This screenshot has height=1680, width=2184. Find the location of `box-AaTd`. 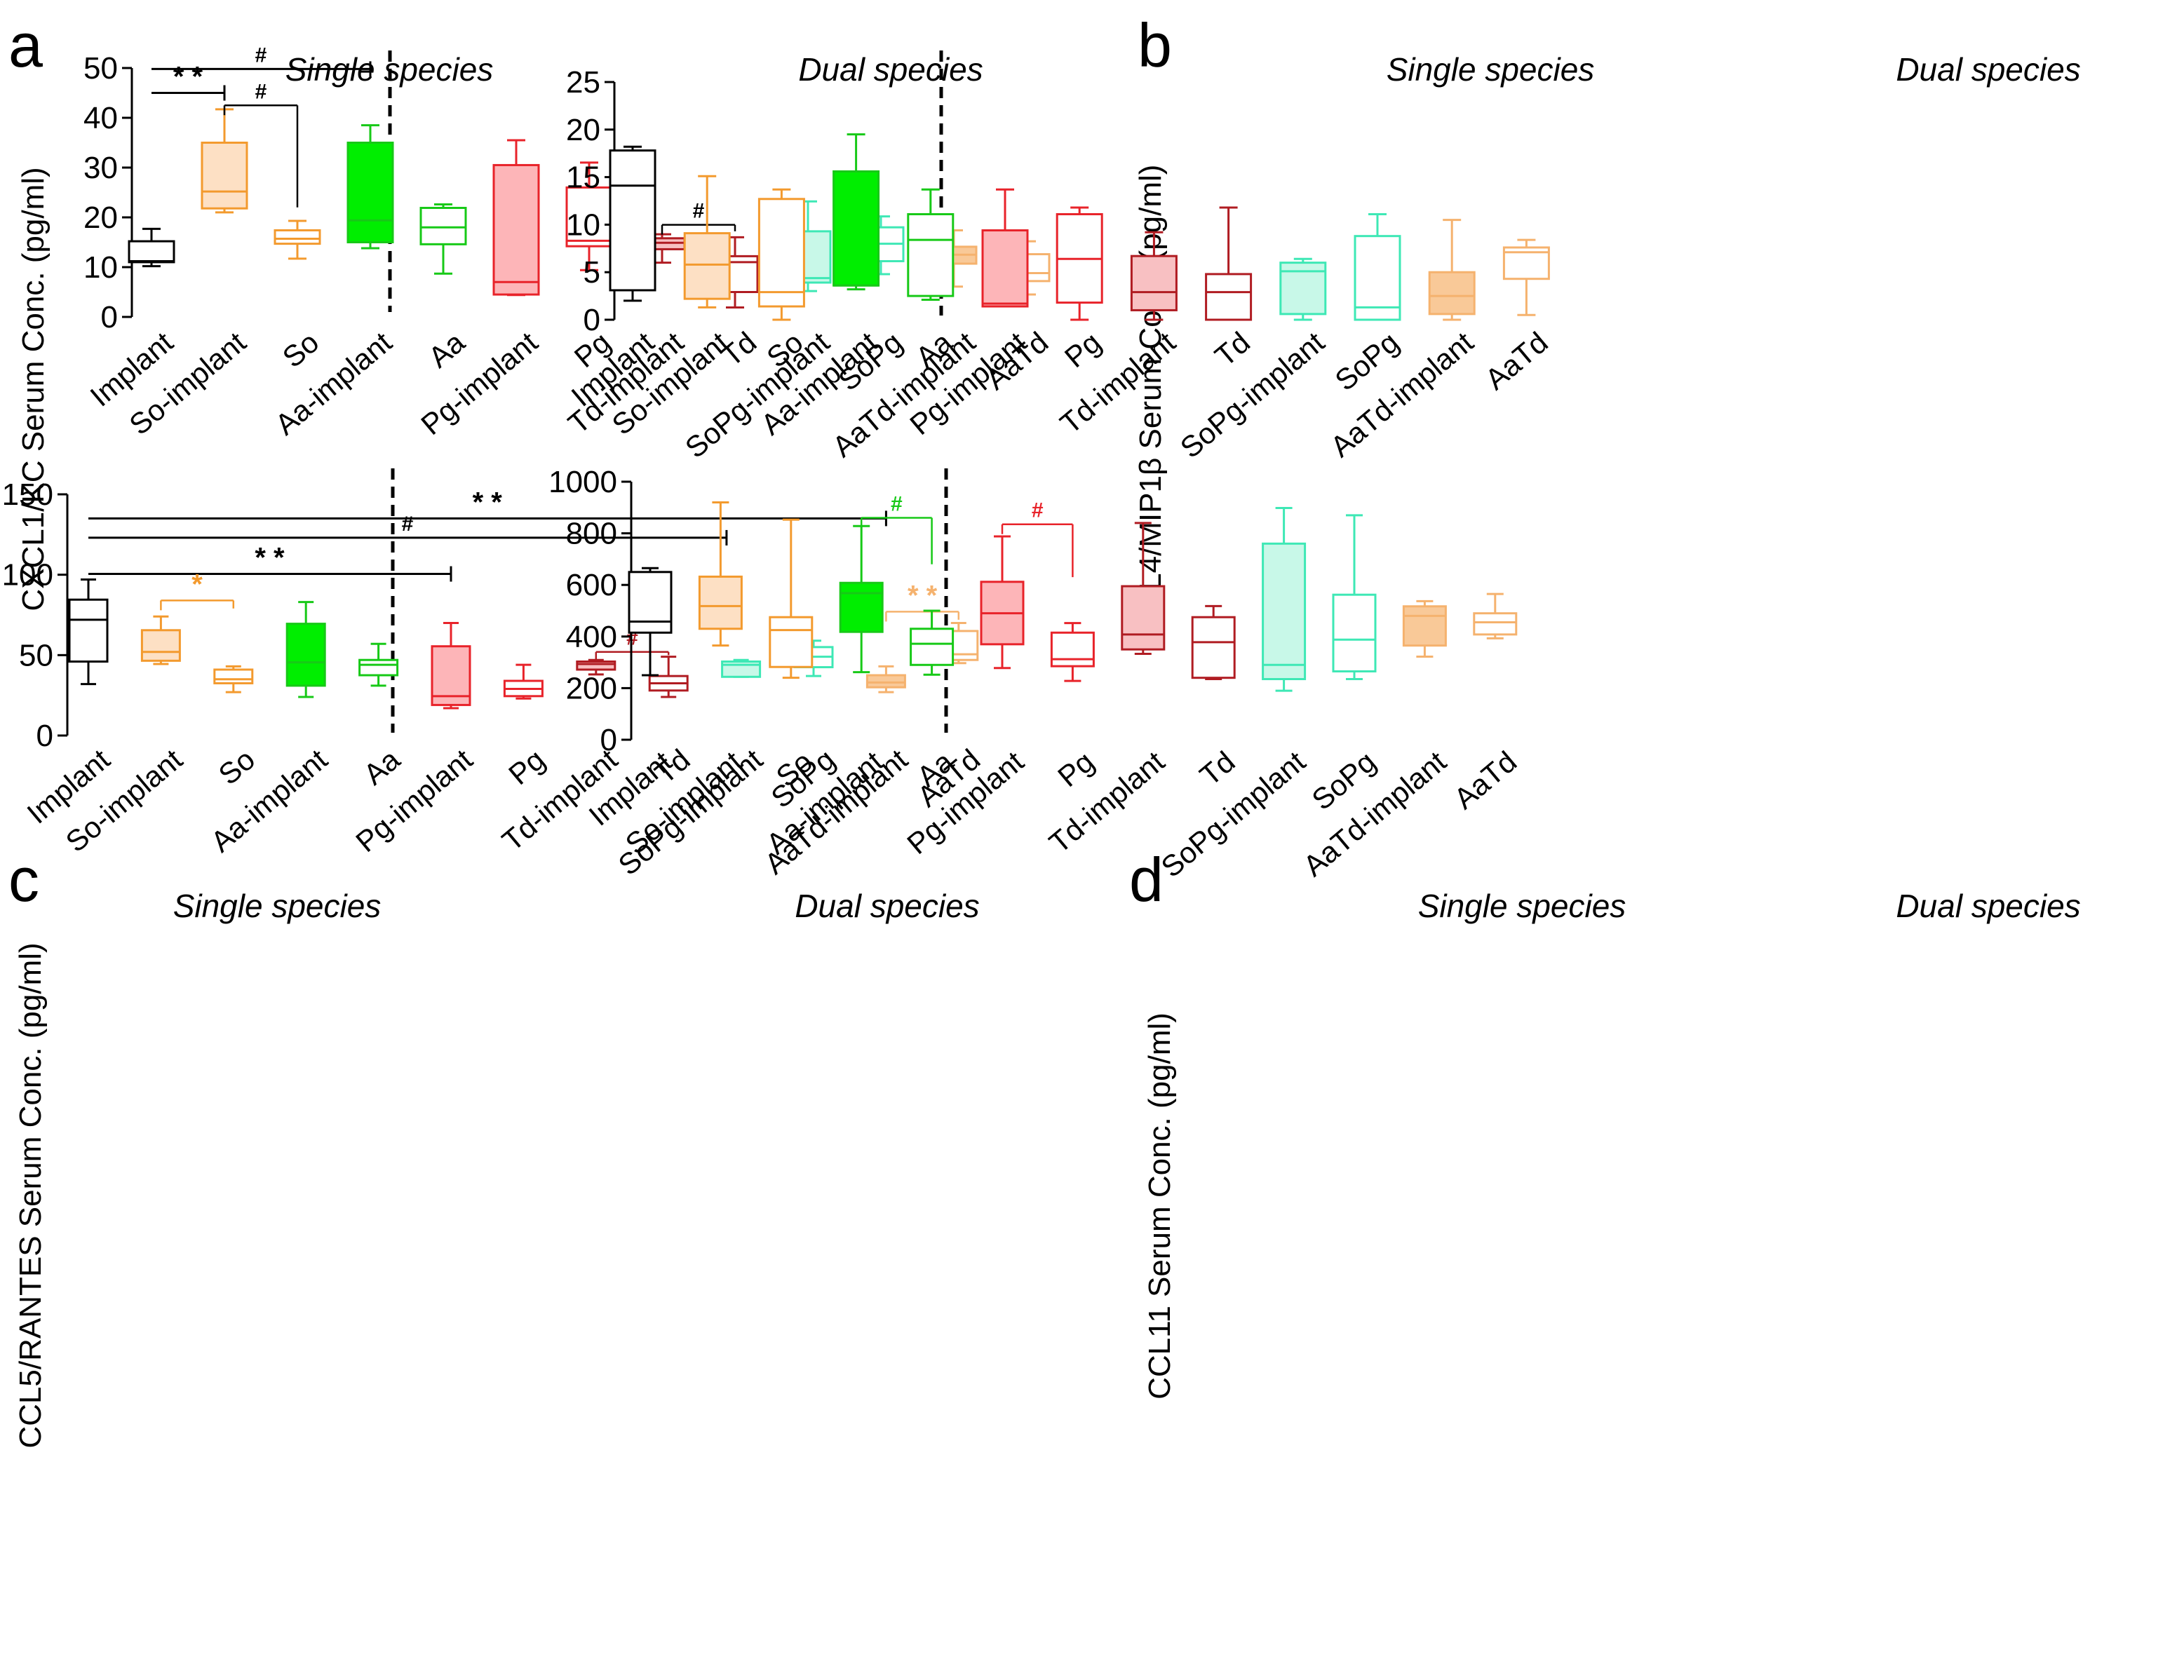

box-AaTd is located at coordinates (1526, 277).